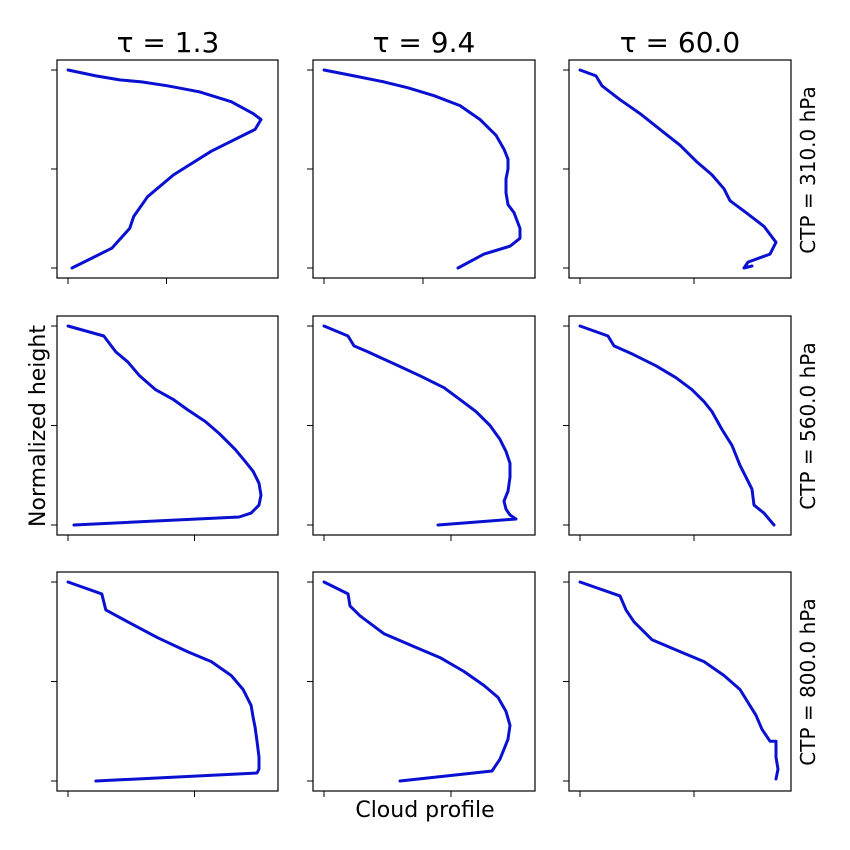 The height and width of the screenshot is (850, 850). I want to click on y-axis-label: Normalized height, so click(38, 426).